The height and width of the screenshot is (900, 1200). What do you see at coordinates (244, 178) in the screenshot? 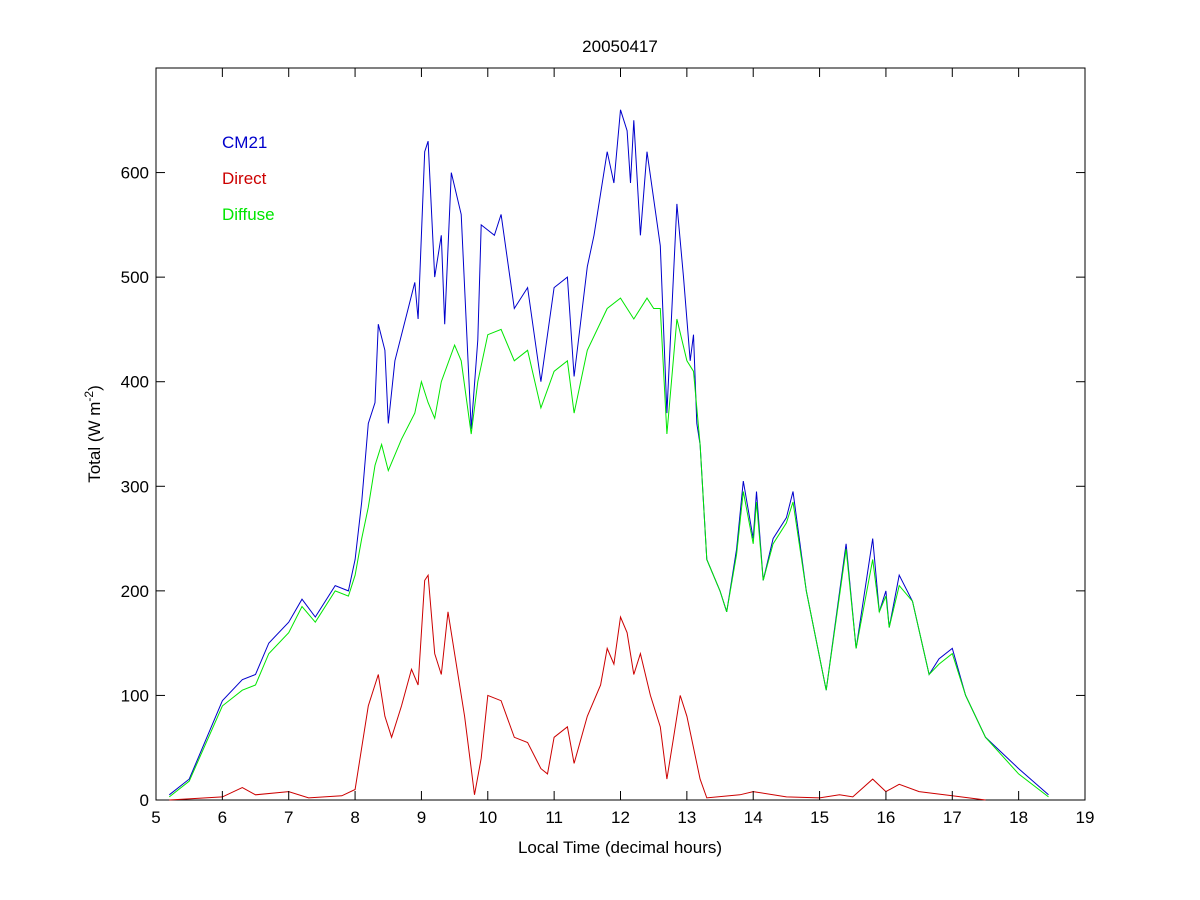
I see `legend-entry-direct: Direct` at bounding box center [244, 178].